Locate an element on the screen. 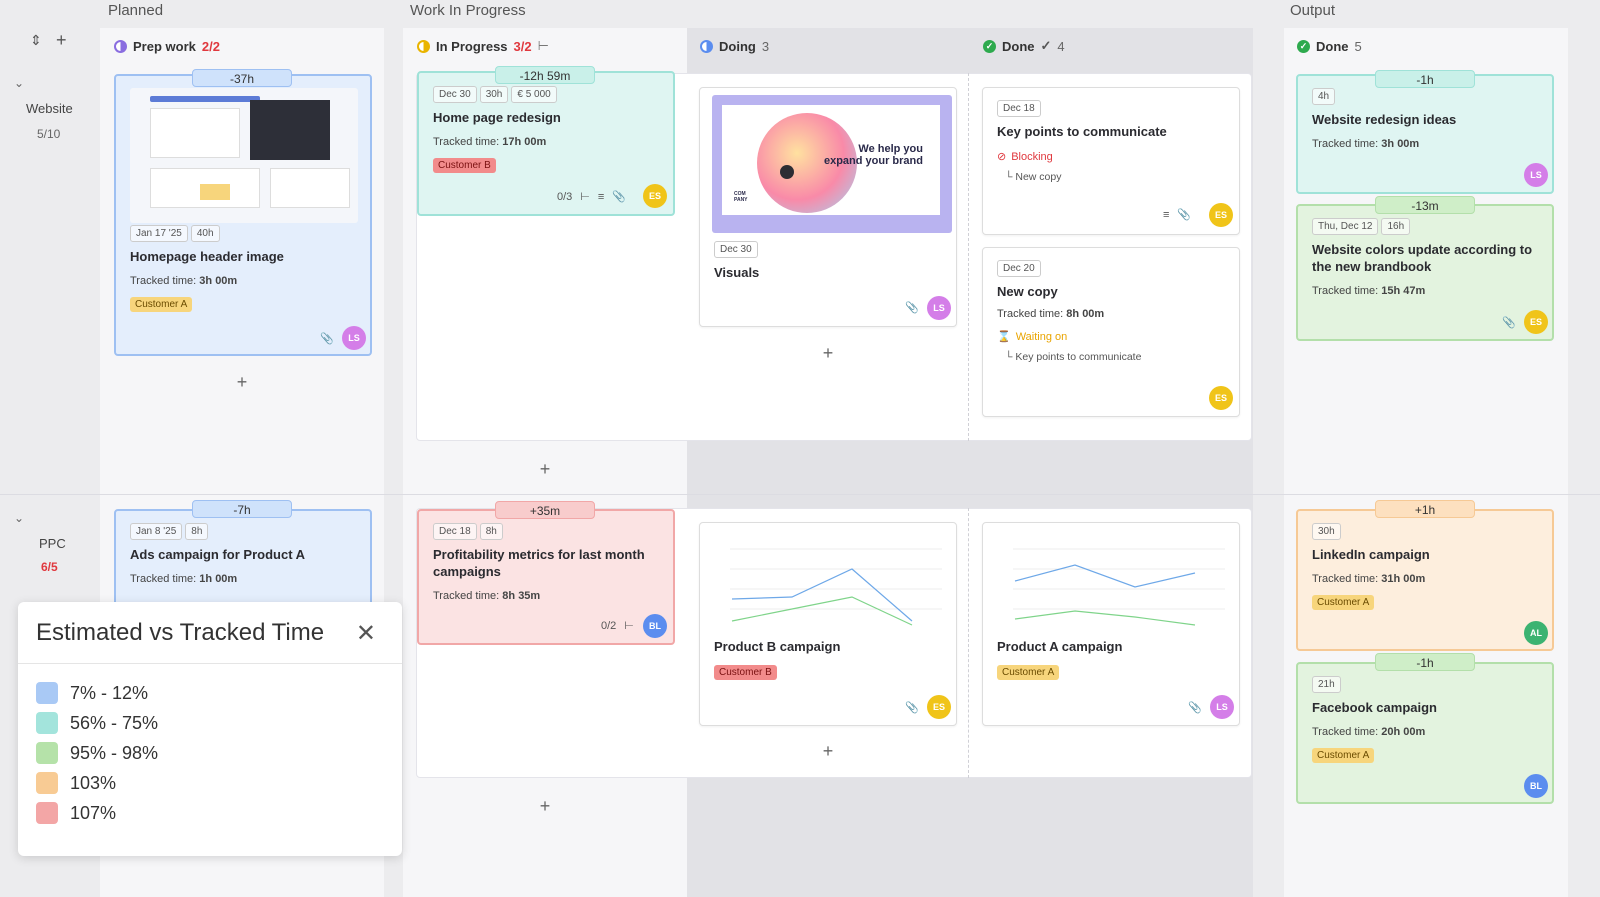  time-diff-pill: -7h is located at coordinates (242, 509).